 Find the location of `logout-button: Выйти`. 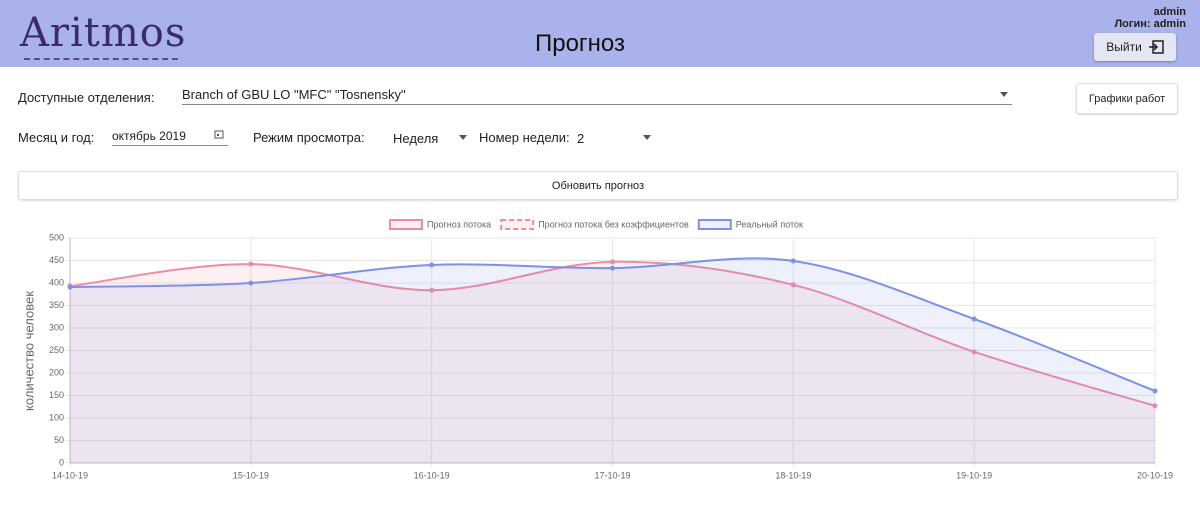

logout-button: Выйти is located at coordinates (1135, 47).